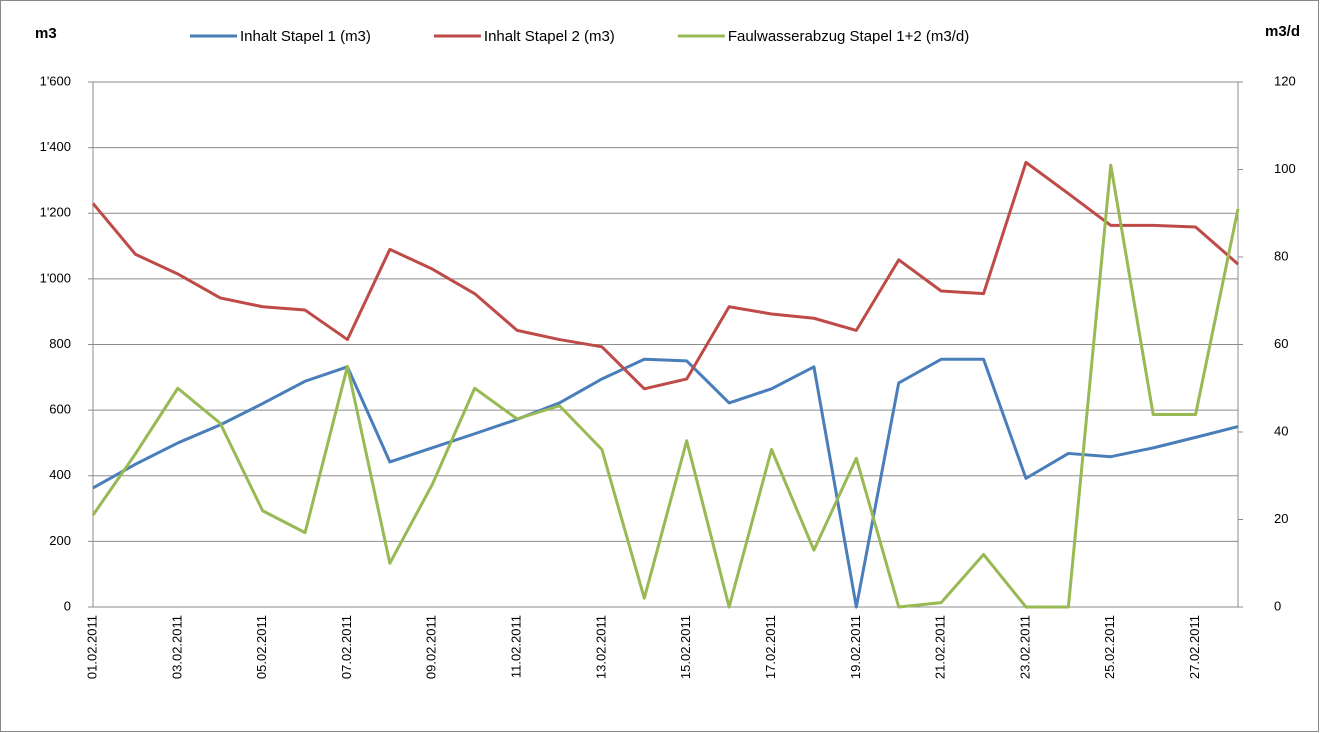 The width and height of the screenshot is (1325, 733). Describe the element at coordinates (940, 647) in the screenshot. I see `x-tick-label: 21.02.2011` at that location.